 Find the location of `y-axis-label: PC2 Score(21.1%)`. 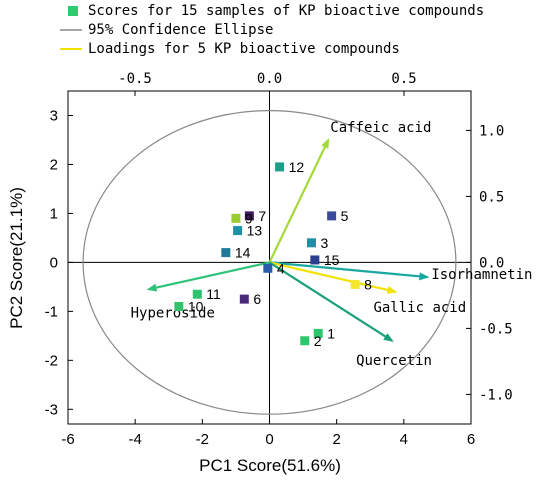

y-axis-label: PC2 Score(21.1%) is located at coordinates (16, 258).